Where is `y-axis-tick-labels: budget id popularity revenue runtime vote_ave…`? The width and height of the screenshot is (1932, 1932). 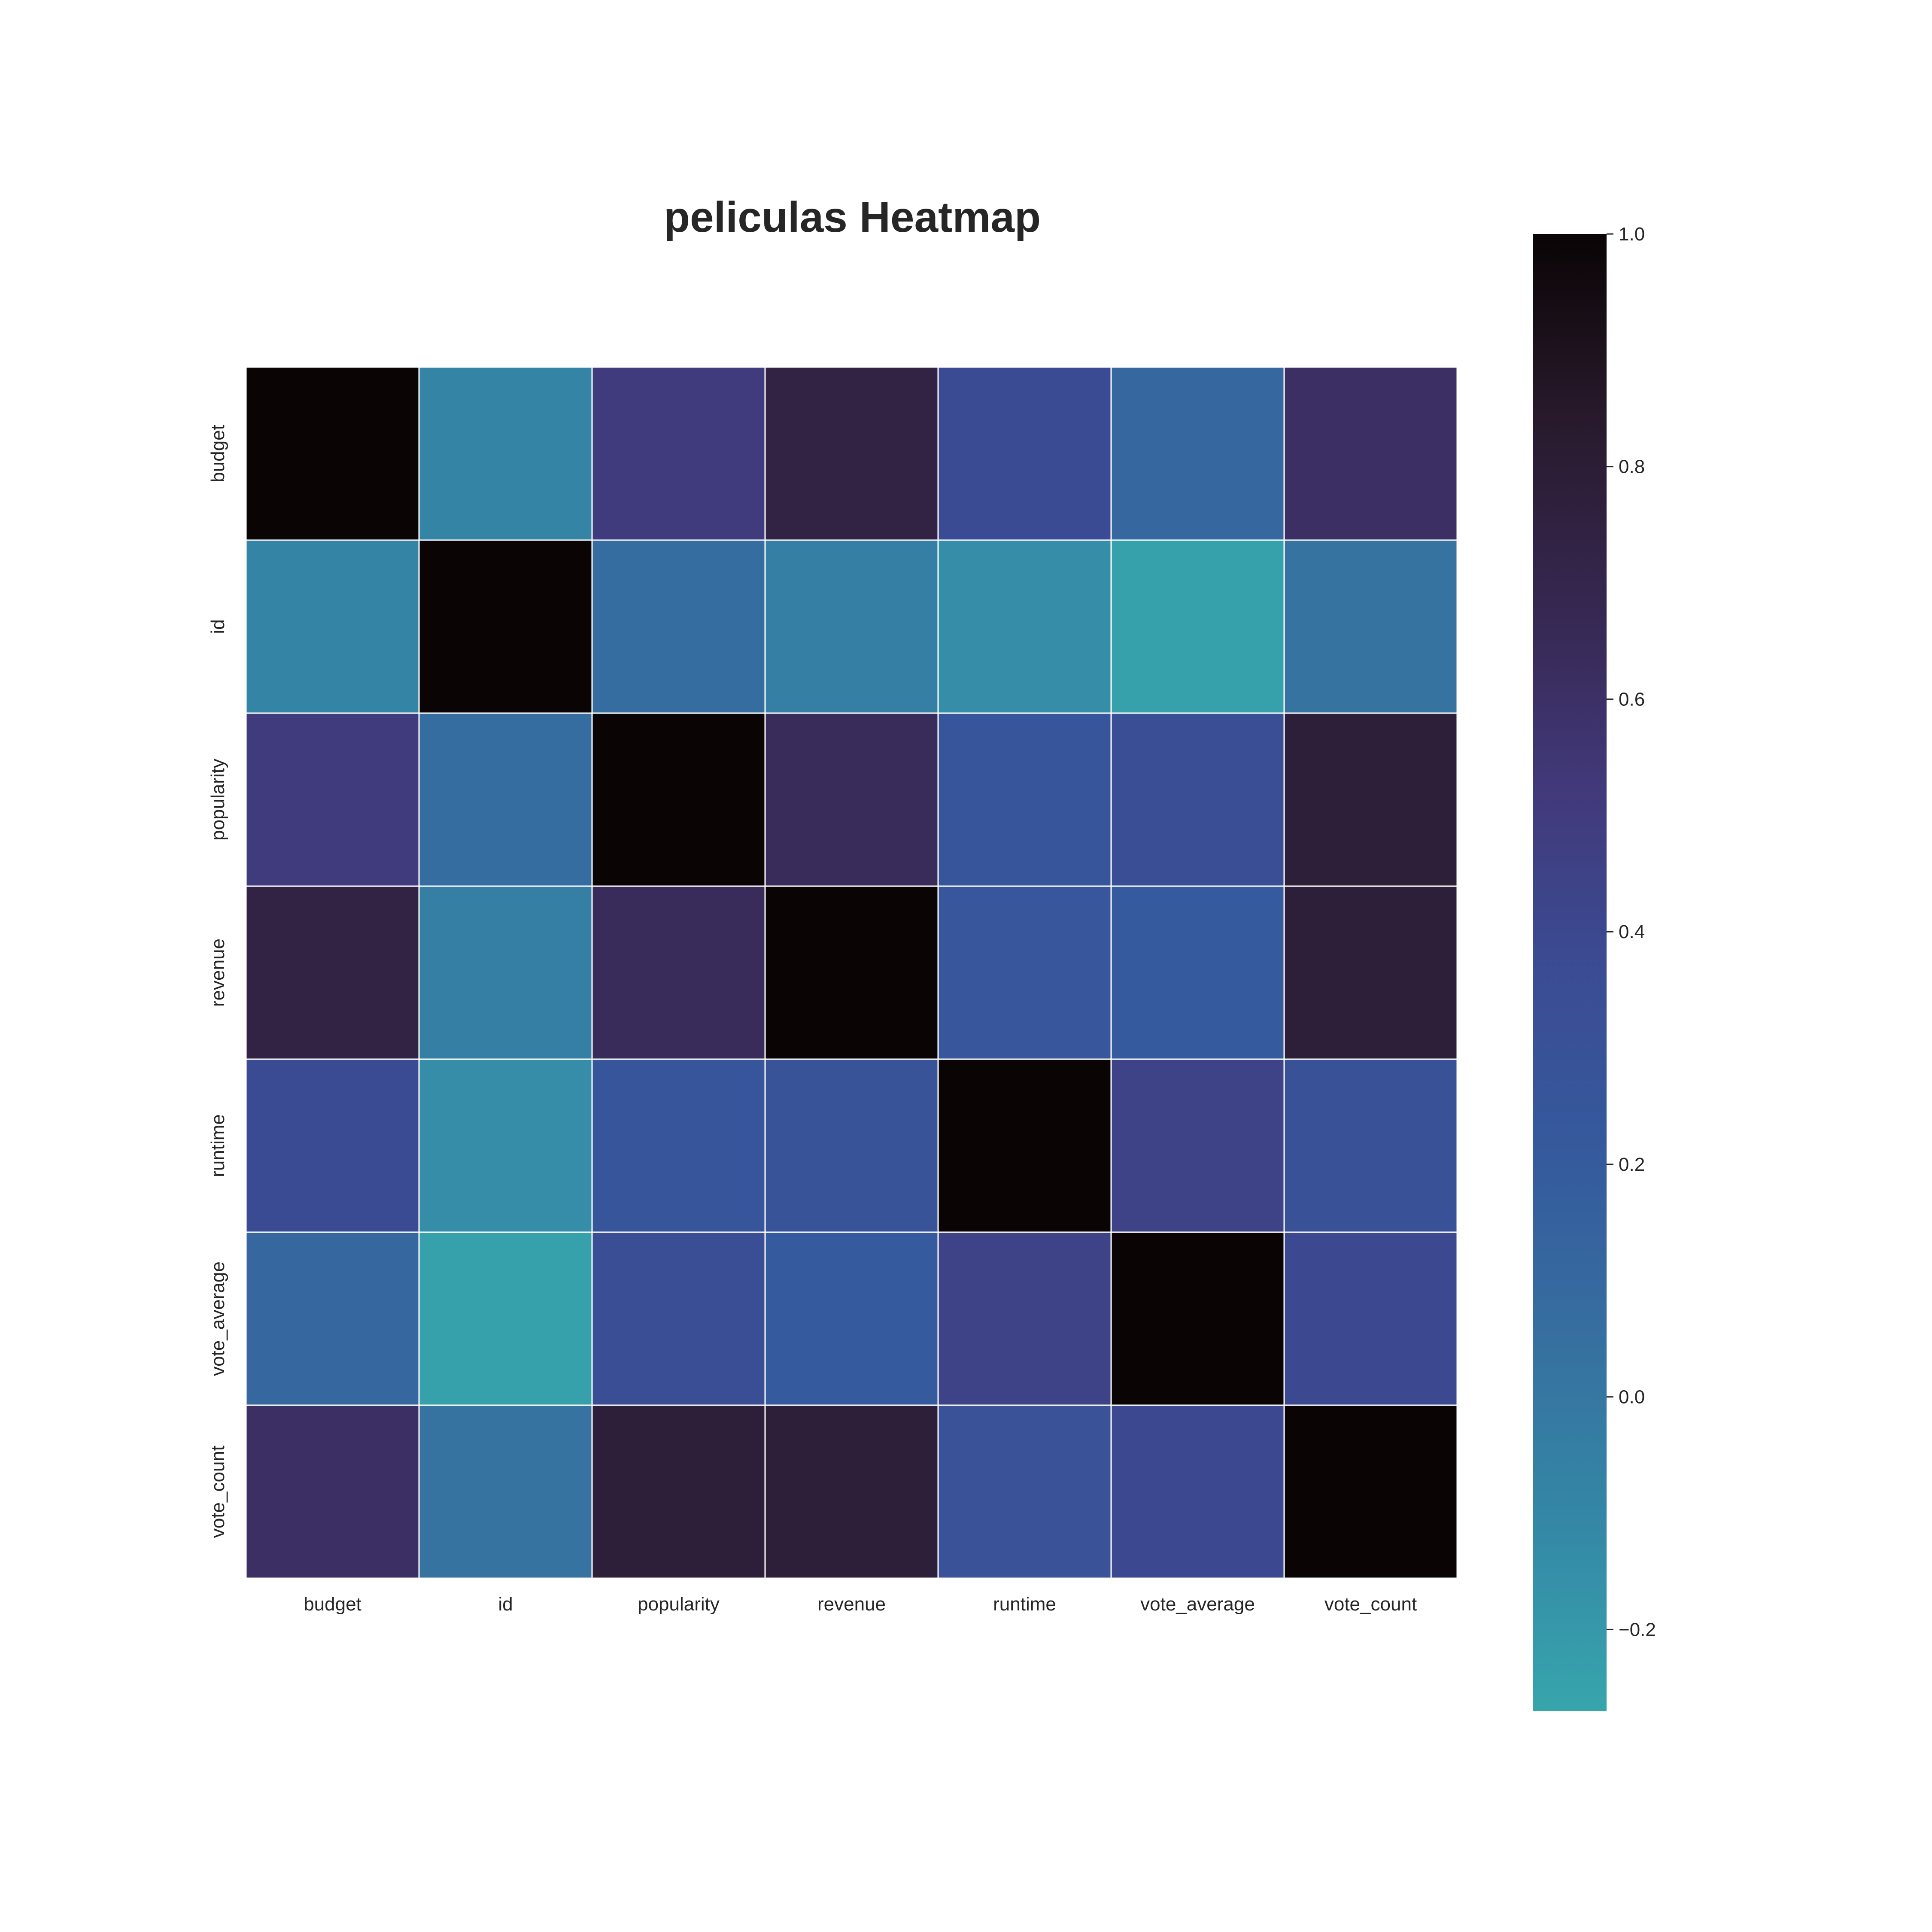 y-axis-tick-labels: budget id popularity revenue runtime vote_ave… is located at coordinates (218, 981).